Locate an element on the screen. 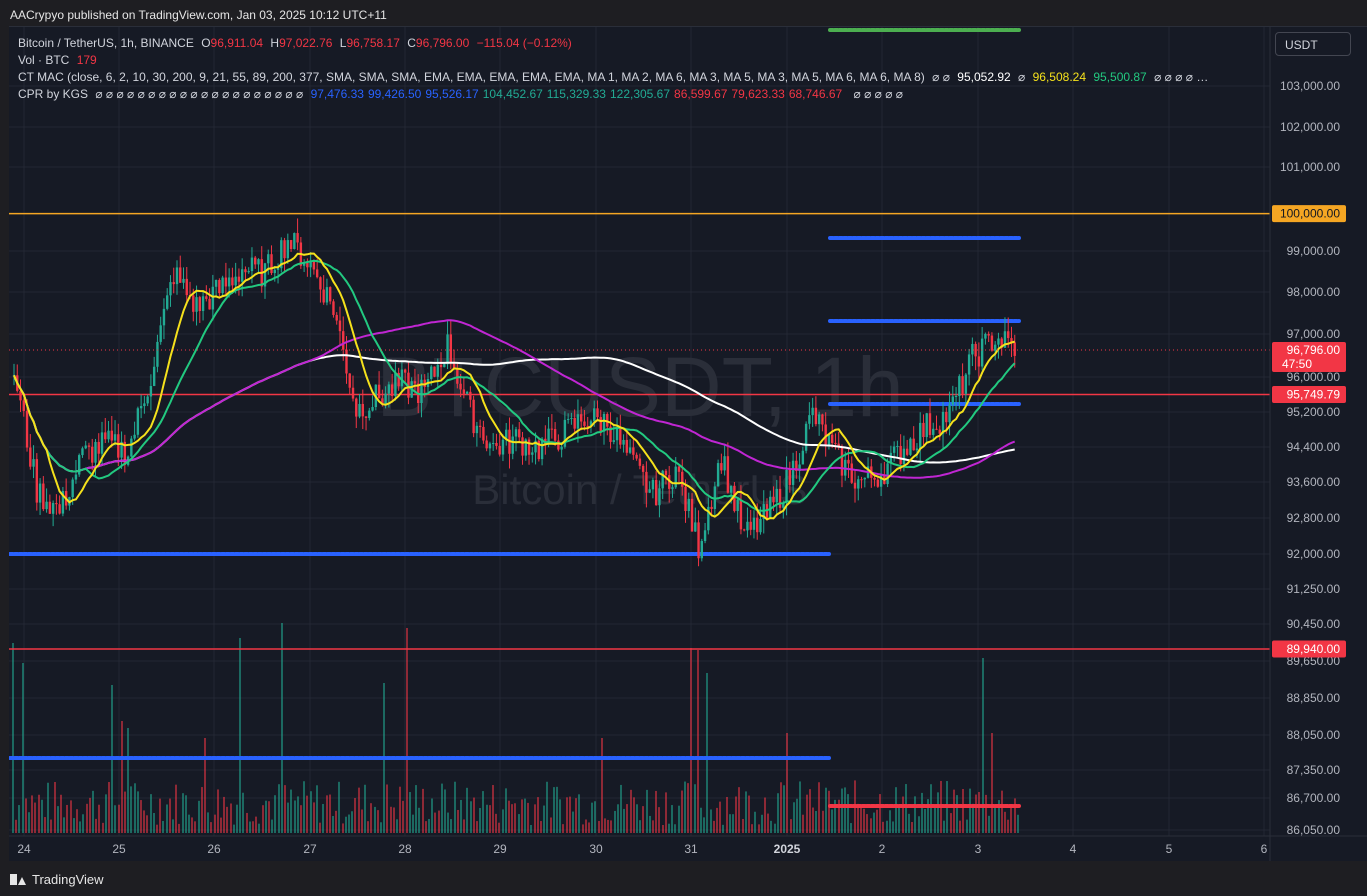 The image size is (1367, 896). currency-button: USDT is located at coordinates (1313, 44).